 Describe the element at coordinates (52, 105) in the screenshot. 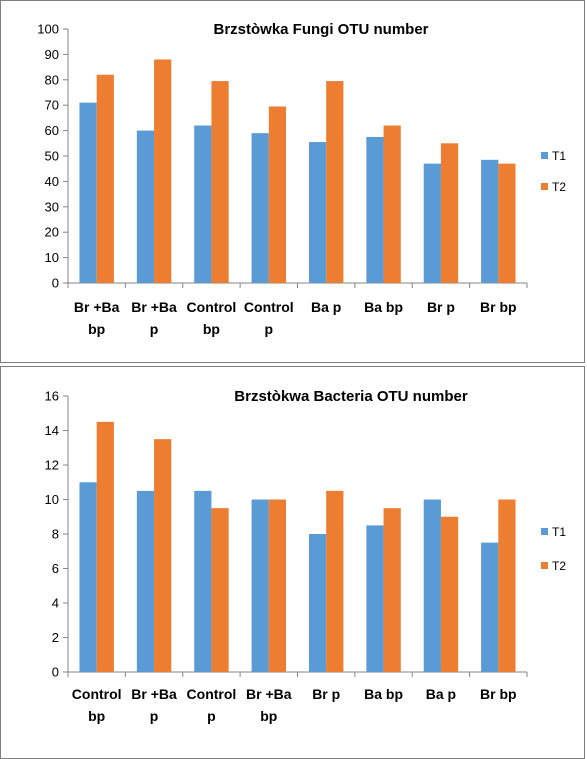

I see `fungi-y-tick-label: 70` at that location.